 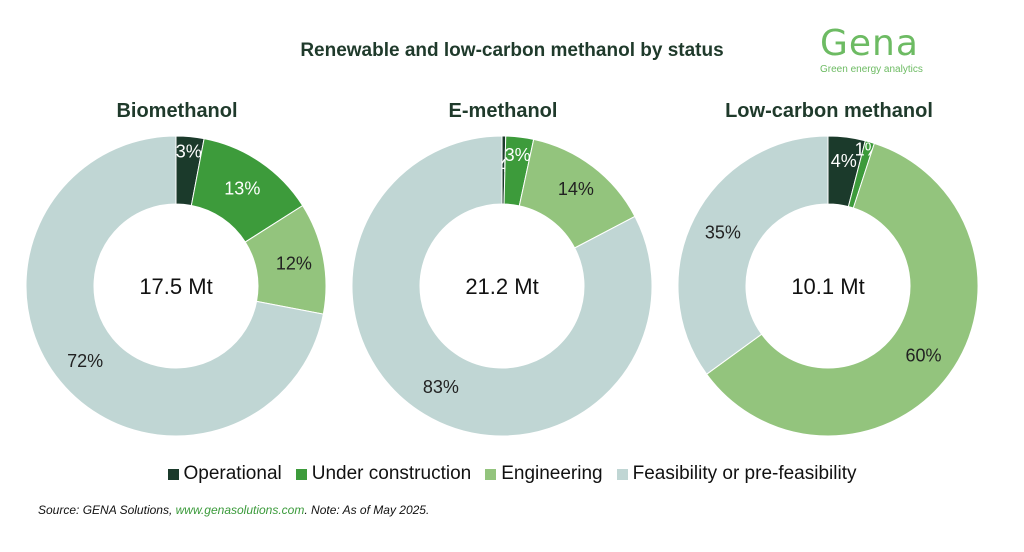 I want to click on slice-engineering, so click(x=842, y=289).